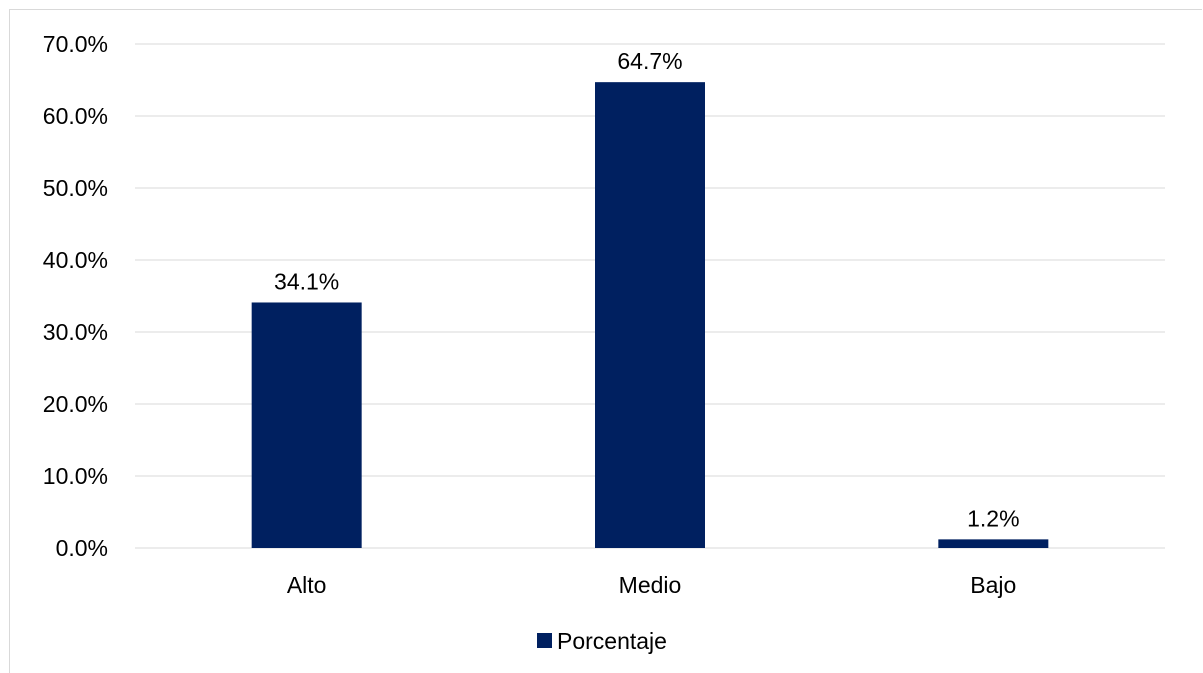 The width and height of the screenshot is (1203, 673). What do you see at coordinates (75, 332) in the screenshot?
I see `y-tick-label: 30.0%` at bounding box center [75, 332].